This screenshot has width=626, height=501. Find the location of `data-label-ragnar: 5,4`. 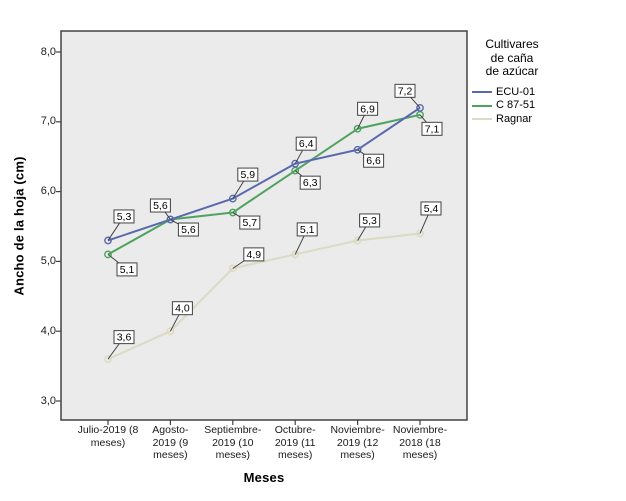

data-label-ragnar: 5,4 is located at coordinates (431, 209).